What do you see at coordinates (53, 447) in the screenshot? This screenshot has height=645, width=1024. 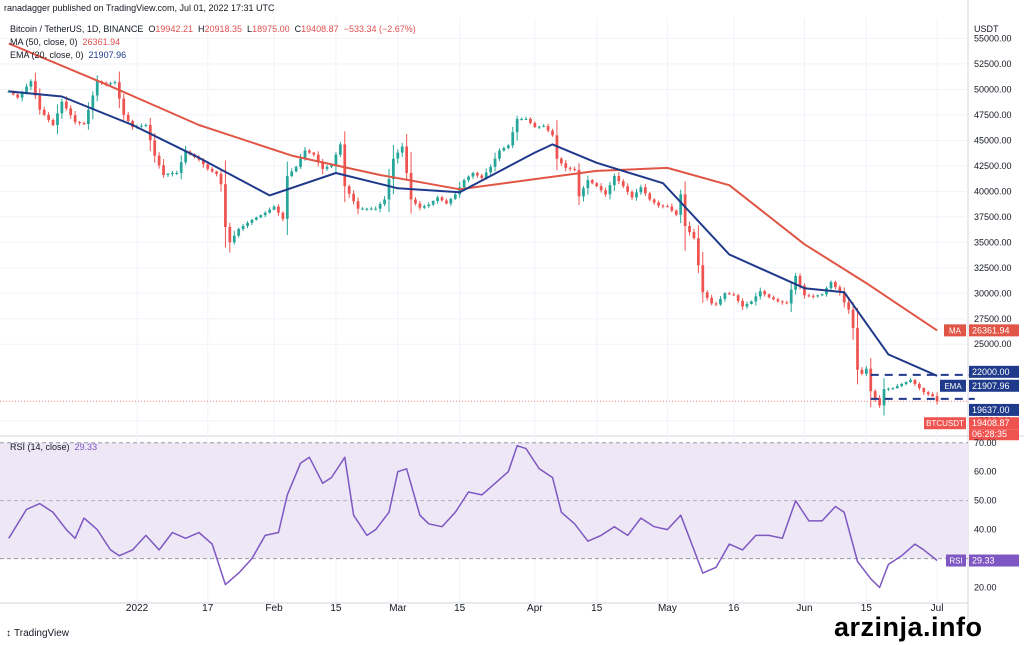 I see `rsi-legend: RSI (14, close) 29.33` at bounding box center [53, 447].